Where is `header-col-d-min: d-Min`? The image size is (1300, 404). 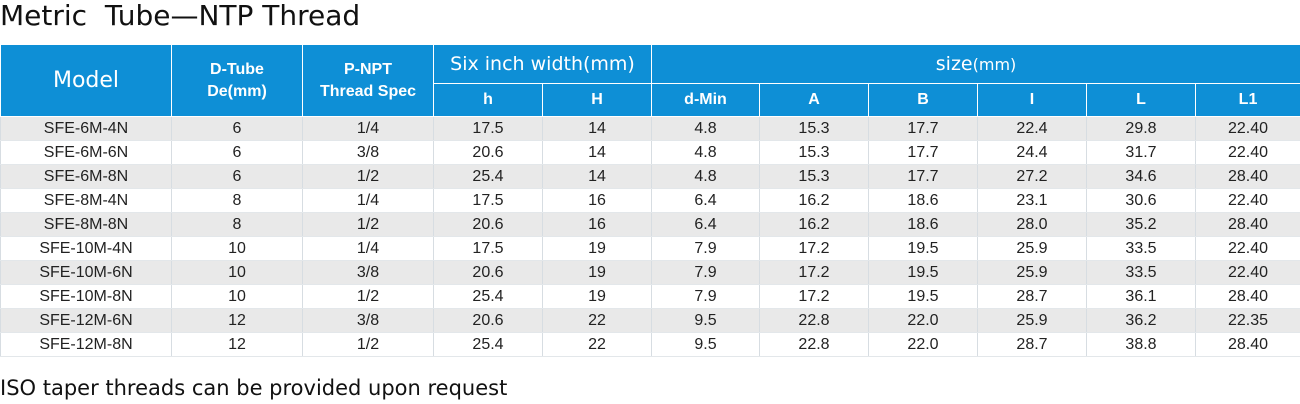
header-col-d-min: d-Min is located at coordinates (705, 100).